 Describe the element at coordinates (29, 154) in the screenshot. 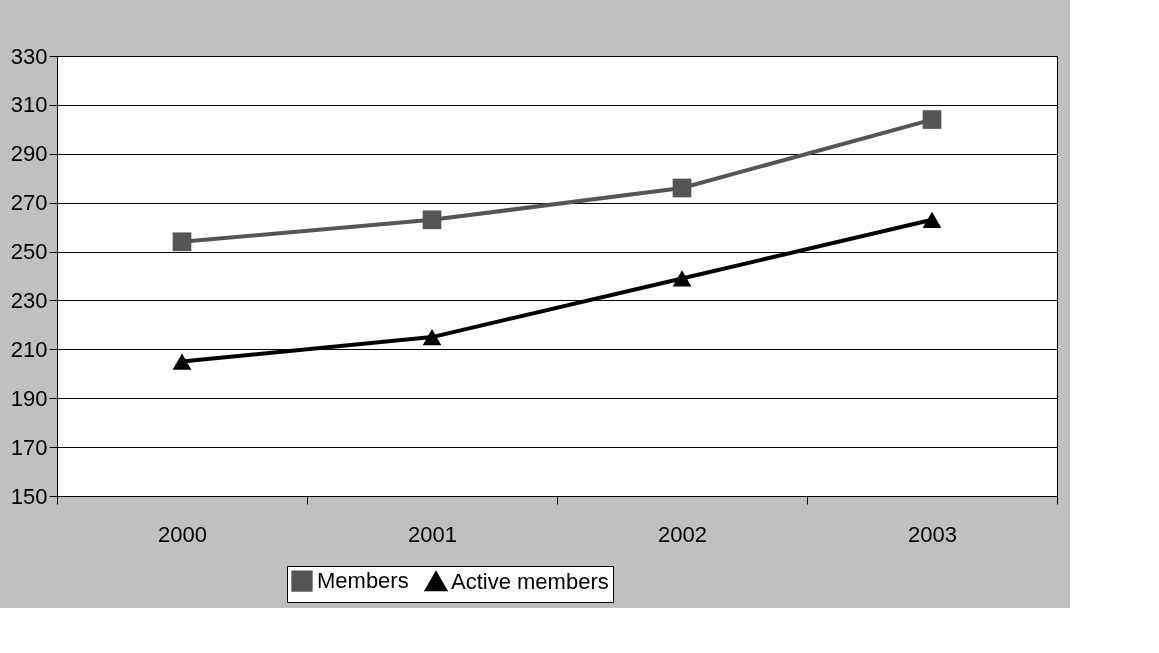

I see `y-tick-label: 290` at that location.